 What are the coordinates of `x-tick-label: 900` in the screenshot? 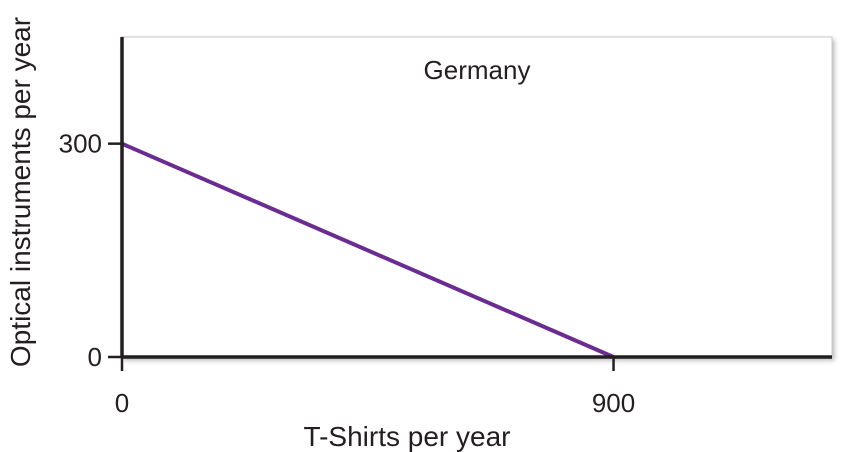 It's located at (613, 403).